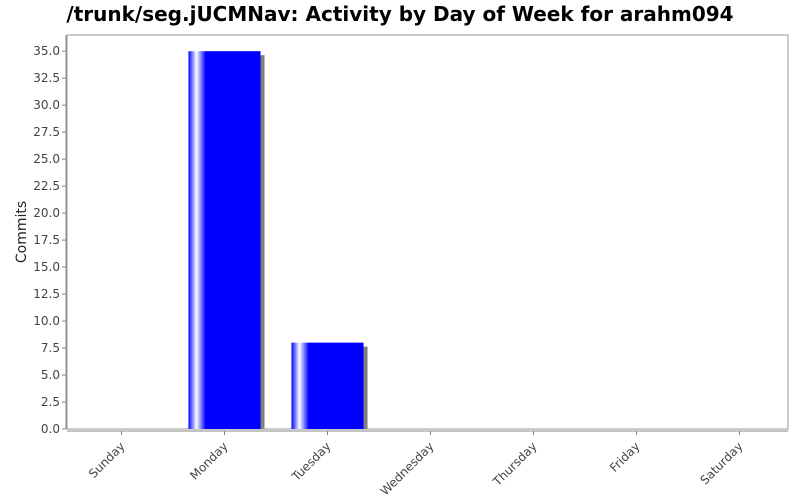 The width and height of the screenshot is (800, 500). What do you see at coordinates (46, 294) in the screenshot?
I see `y-tick-label: 12.5` at bounding box center [46, 294].